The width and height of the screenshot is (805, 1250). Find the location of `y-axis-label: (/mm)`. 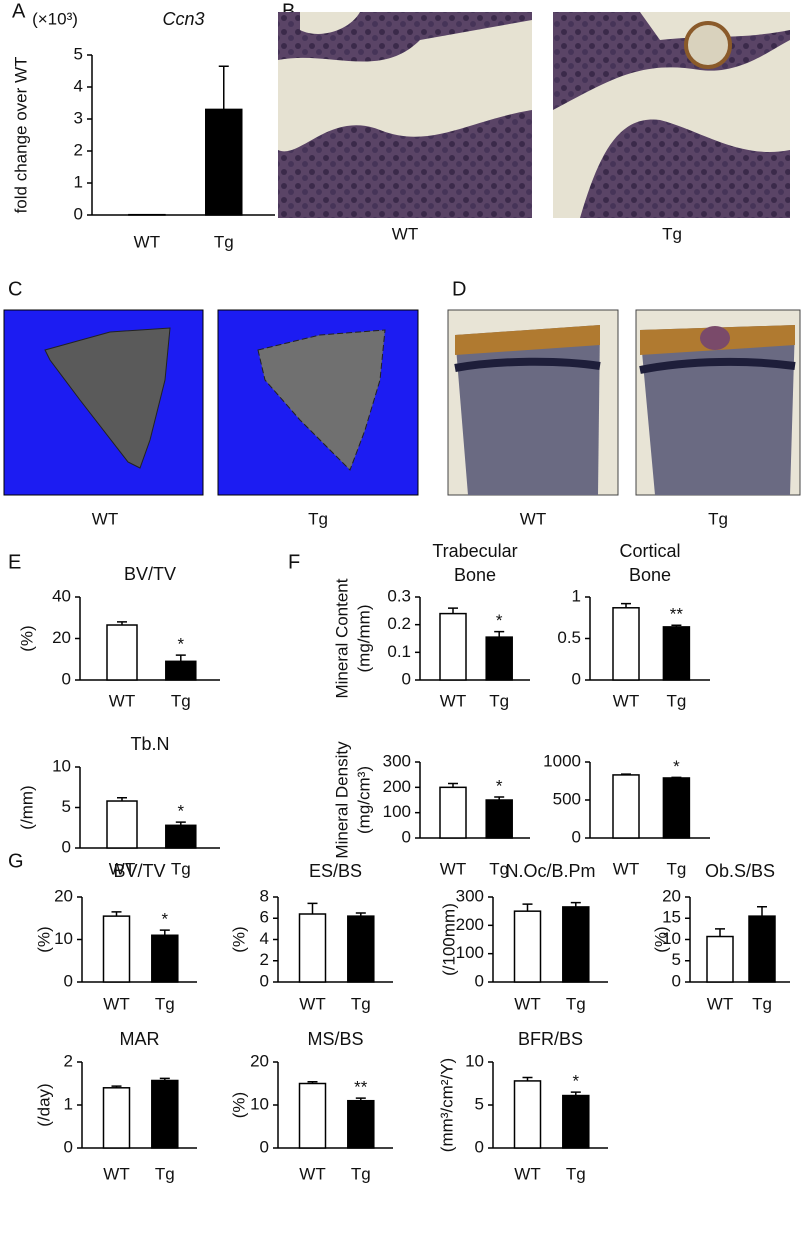

y-axis-label: (/mm) is located at coordinates (26, 807).